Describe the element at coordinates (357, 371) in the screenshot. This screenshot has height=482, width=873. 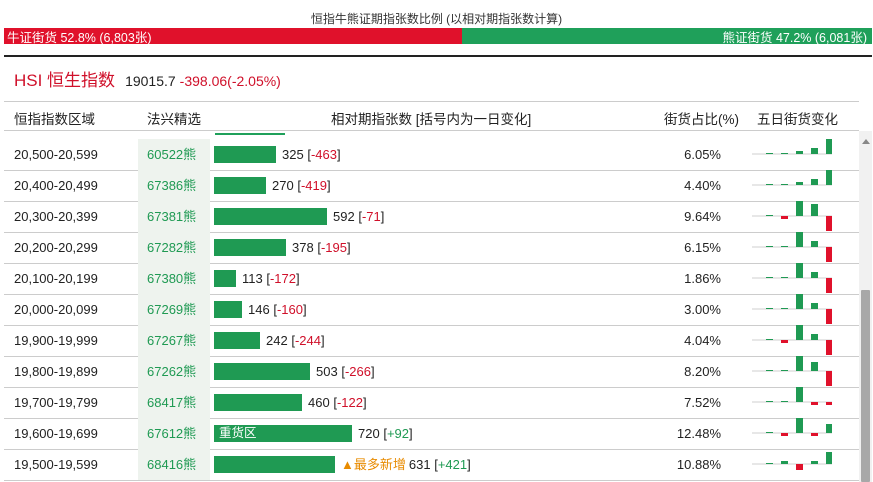
I see `contracts-change: -266` at that location.